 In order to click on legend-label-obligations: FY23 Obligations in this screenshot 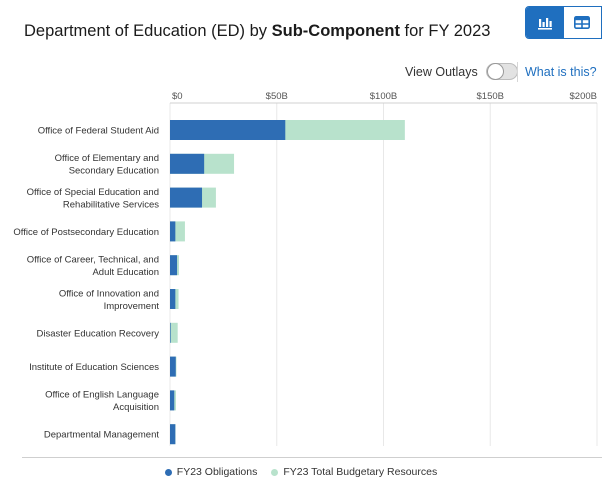, I will do `click(217, 472)`.